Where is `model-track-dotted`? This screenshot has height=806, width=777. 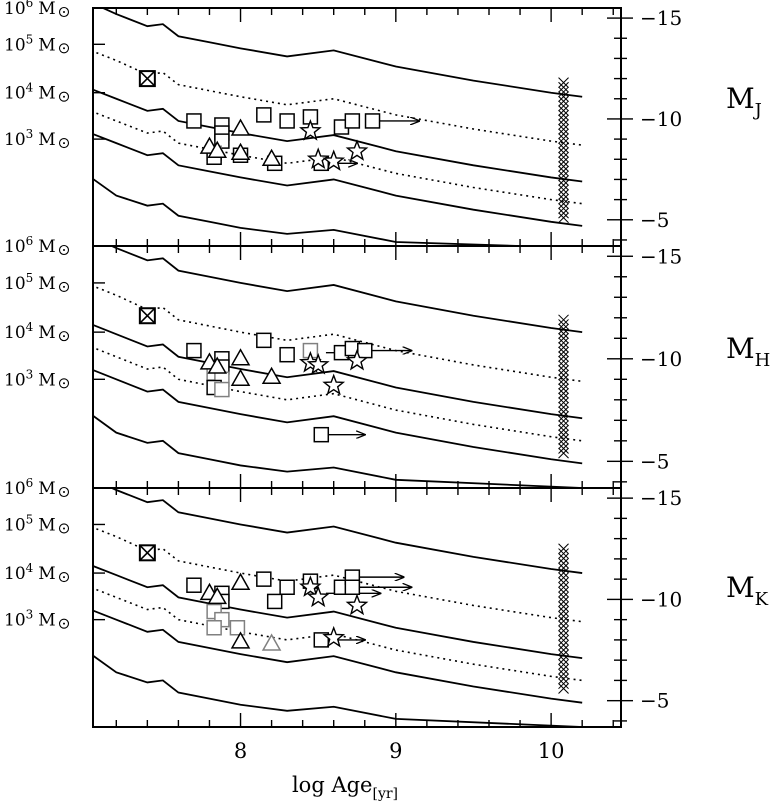
model-track-dotted is located at coordinates (338, 158).